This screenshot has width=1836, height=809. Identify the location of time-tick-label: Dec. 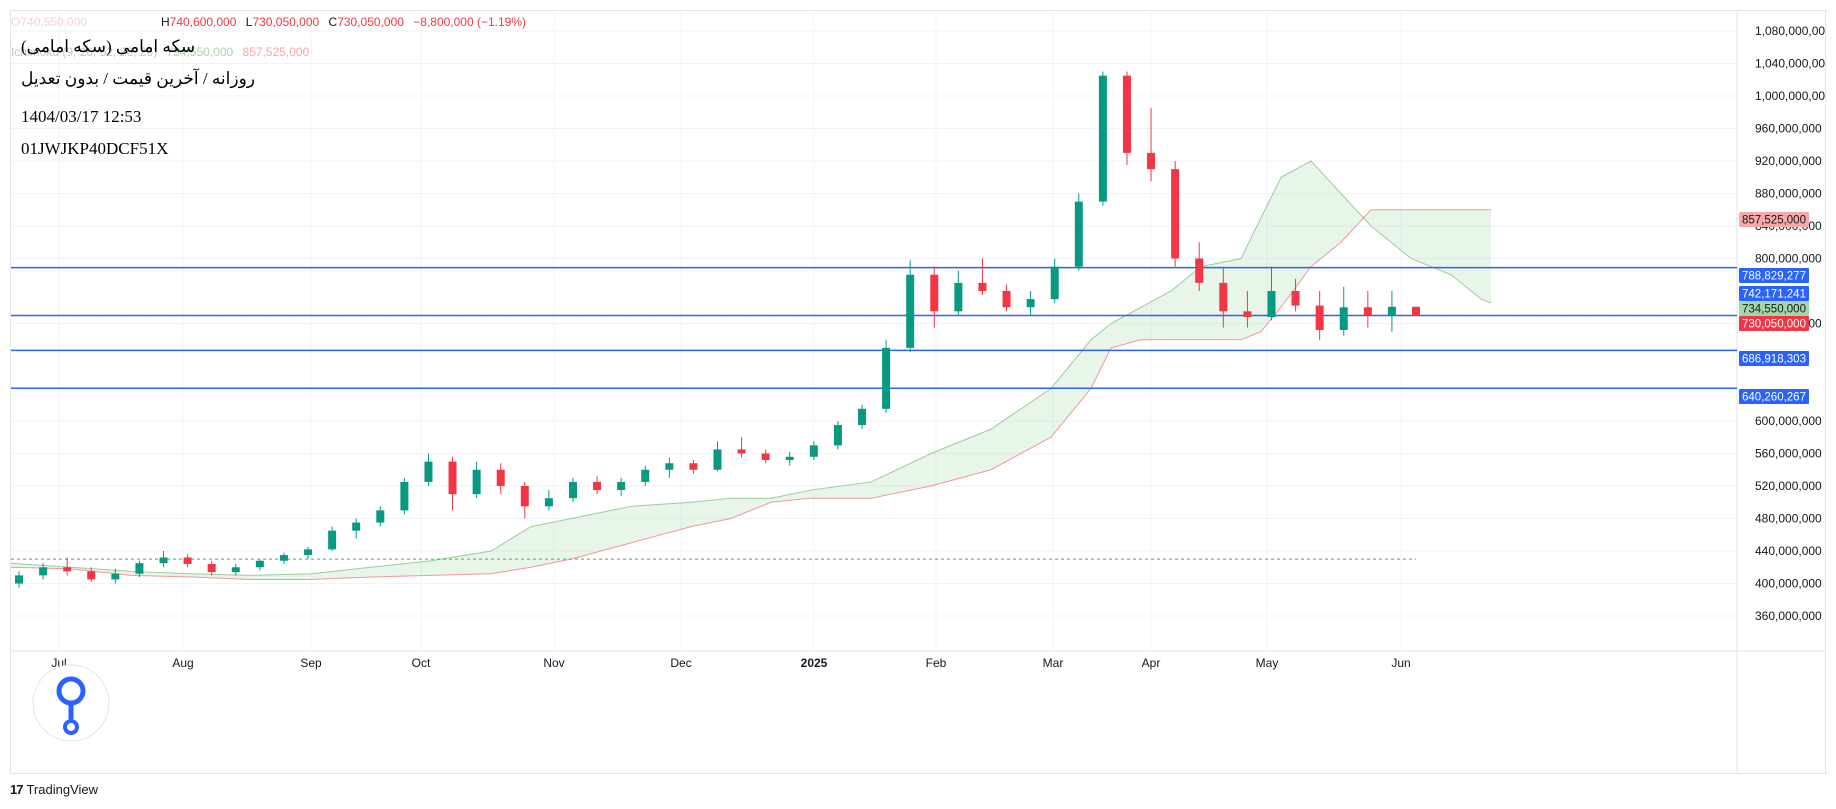
(680, 663).